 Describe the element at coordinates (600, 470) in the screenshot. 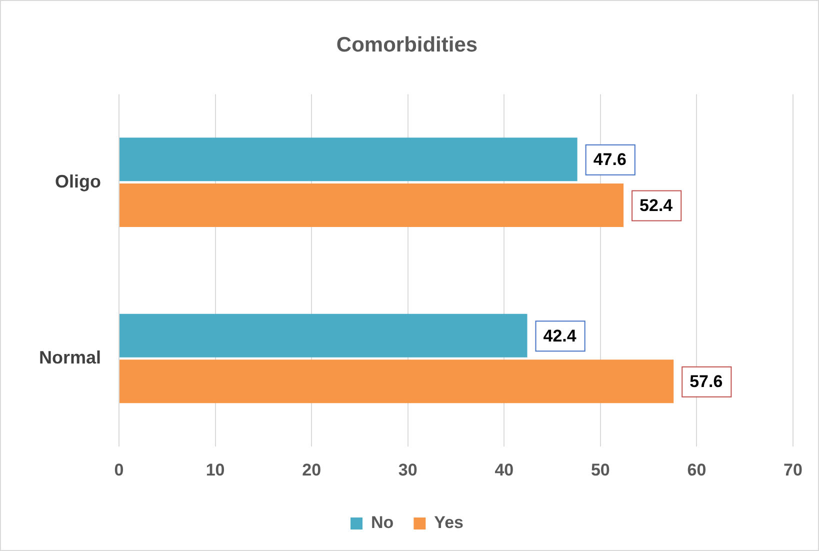

I see `x-tick-label: 50` at that location.